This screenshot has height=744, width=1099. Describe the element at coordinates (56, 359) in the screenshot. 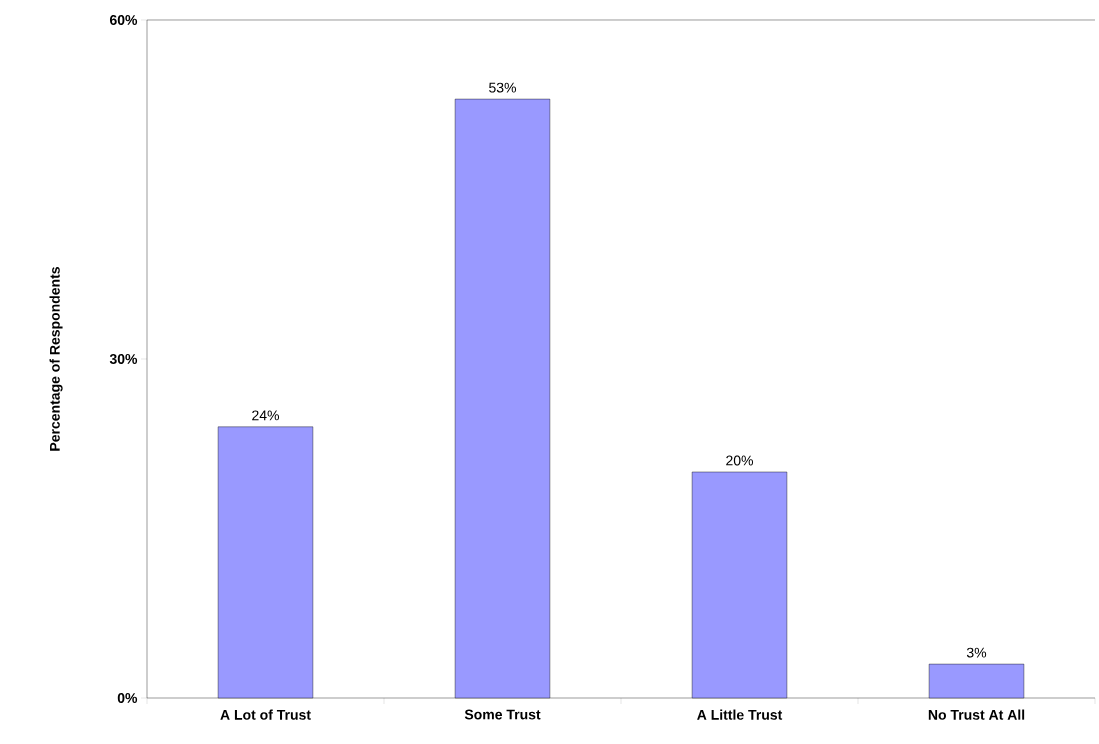

I see `y-axis-title: Percentage of Respondents` at that location.